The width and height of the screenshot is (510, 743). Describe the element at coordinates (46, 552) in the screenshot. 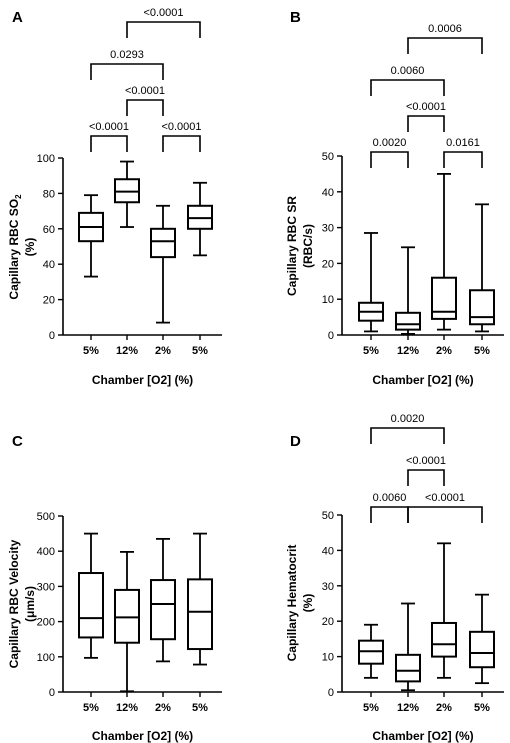

I see `y-tick-label: 400` at that location.